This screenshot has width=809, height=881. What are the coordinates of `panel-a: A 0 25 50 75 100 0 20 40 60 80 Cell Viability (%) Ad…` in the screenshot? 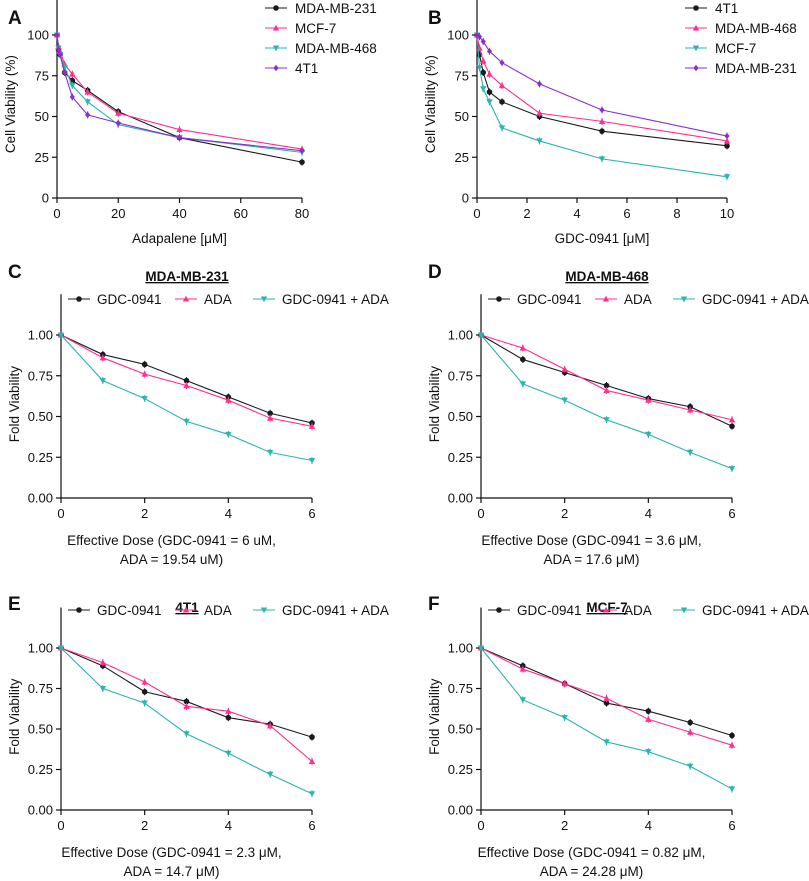 It's located at (190, 123).